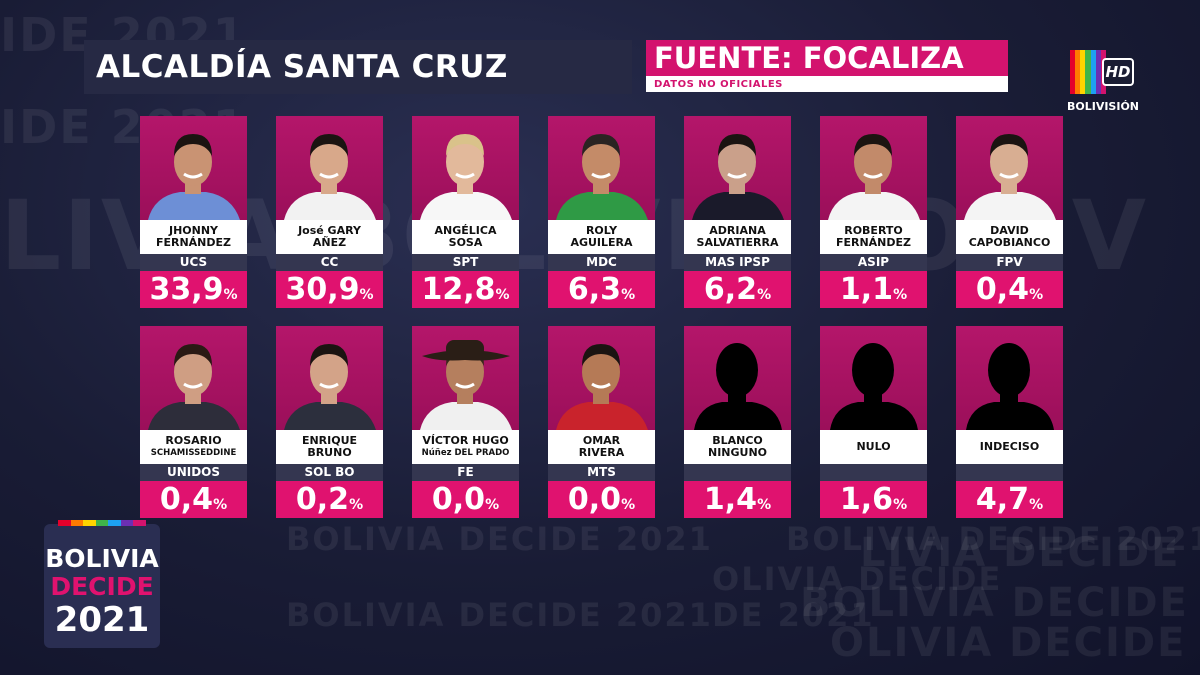  I want to click on background-watermark: BOLIVIA DECIDE 2021, so click(993, 539).